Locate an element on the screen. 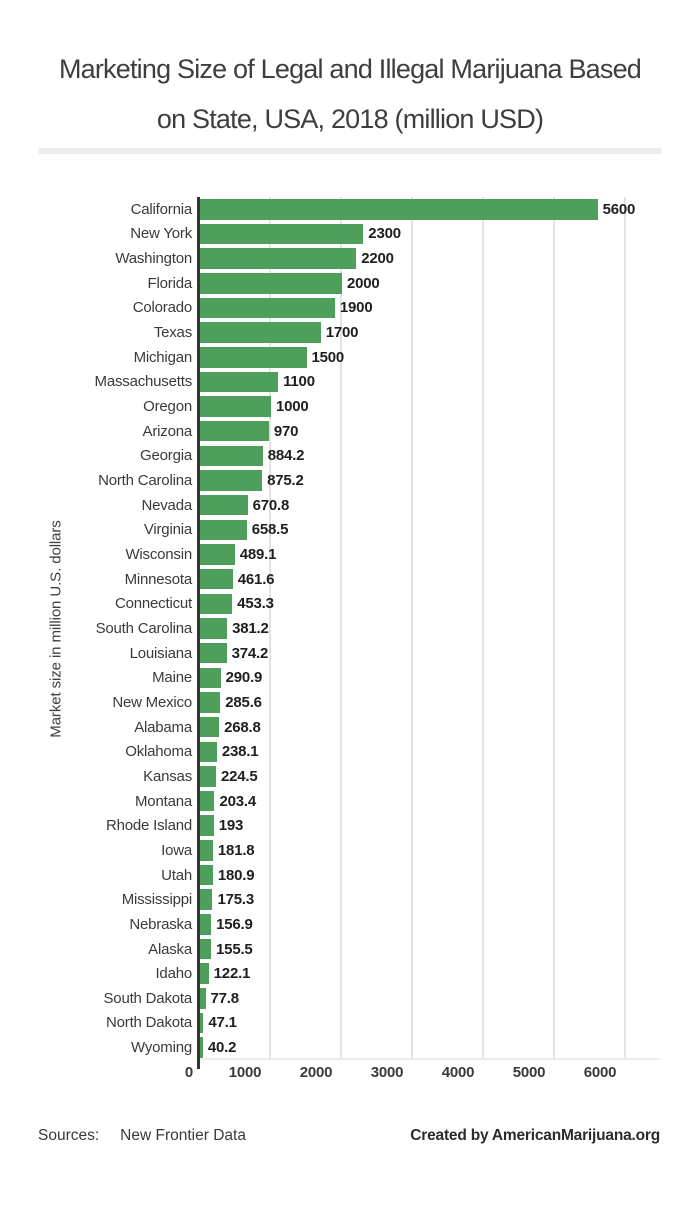 The image size is (700, 1227). state-label: Georgia is located at coordinates (166, 456).